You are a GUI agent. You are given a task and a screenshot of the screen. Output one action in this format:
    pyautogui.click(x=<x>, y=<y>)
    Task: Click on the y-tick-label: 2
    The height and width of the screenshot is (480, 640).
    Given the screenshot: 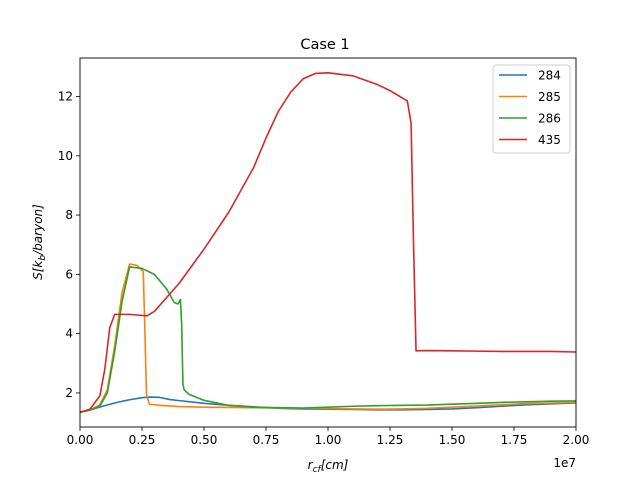 What is the action you would take?
    pyautogui.click(x=69, y=393)
    